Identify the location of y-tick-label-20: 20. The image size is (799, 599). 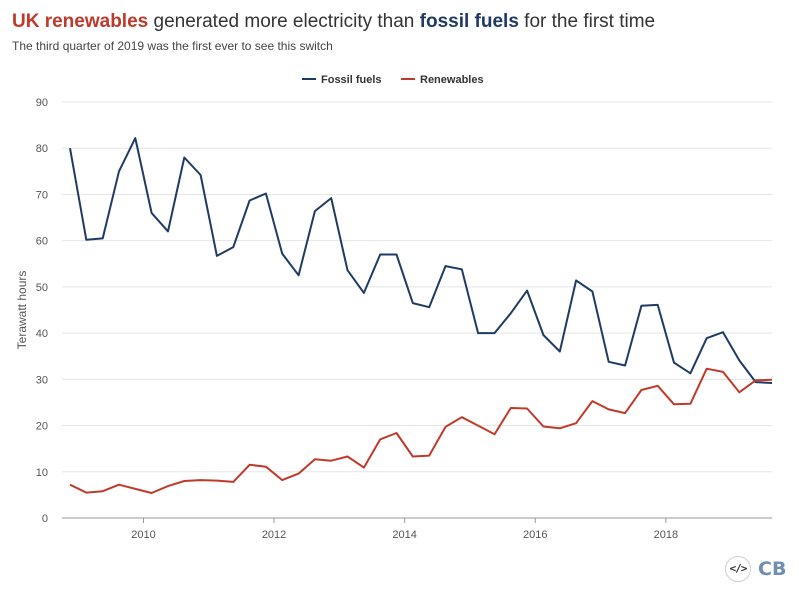
(42, 427).